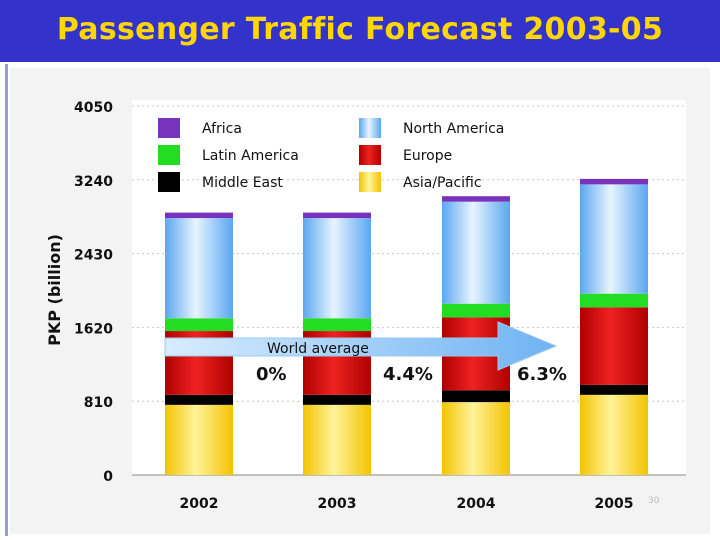 This screenshot has height=540, width=720. I want to click on growth-rate-2005: 6.3%, so click(542, 374).